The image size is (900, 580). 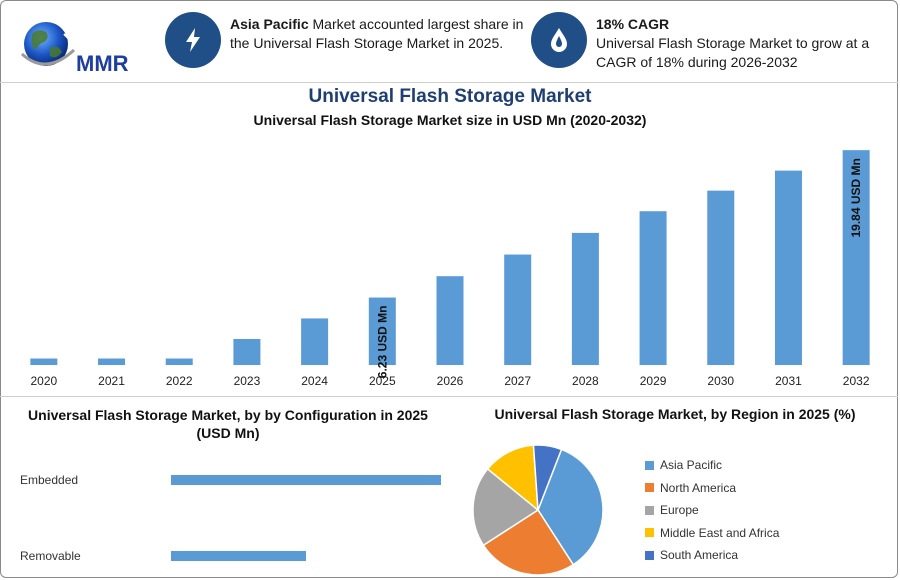 I want to click on pie-slice-north-america, so click(x=528, y=542).